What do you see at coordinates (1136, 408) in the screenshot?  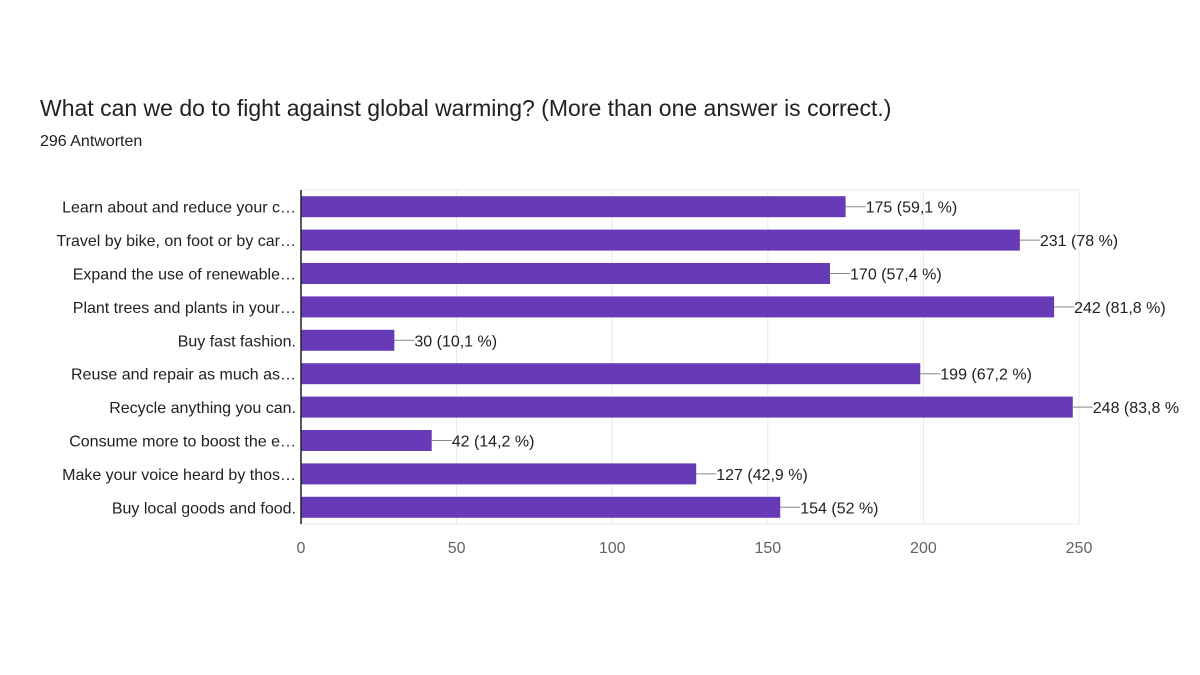 I see `data-label-6: 248 (83,8 %` at bounding box center [1136, 408].